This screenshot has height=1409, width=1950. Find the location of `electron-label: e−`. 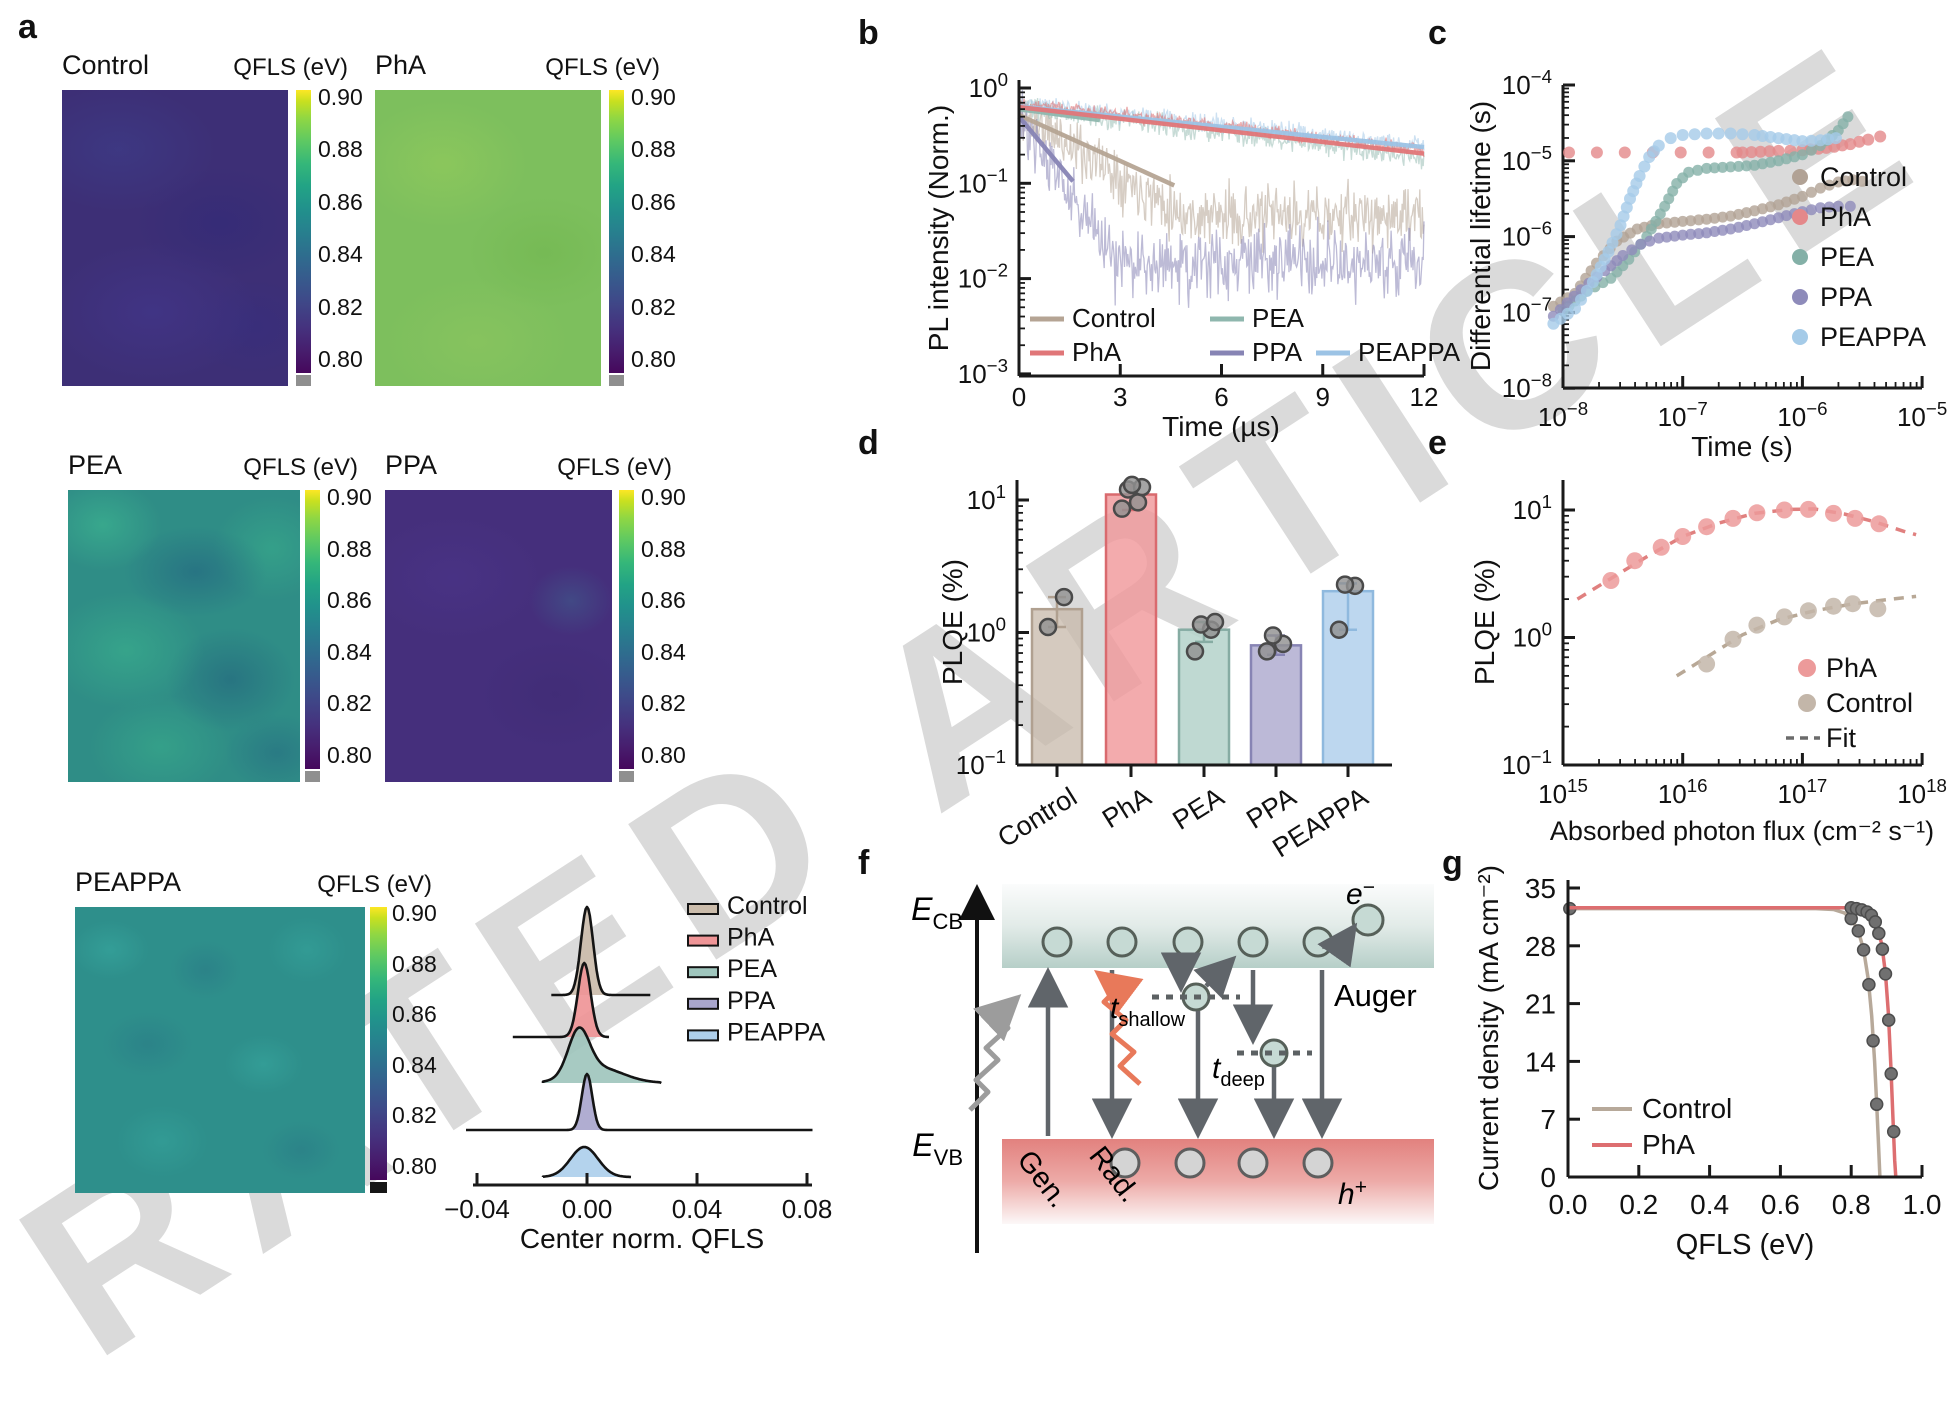

electron-label: e− is located at coordinates (1360, 893).